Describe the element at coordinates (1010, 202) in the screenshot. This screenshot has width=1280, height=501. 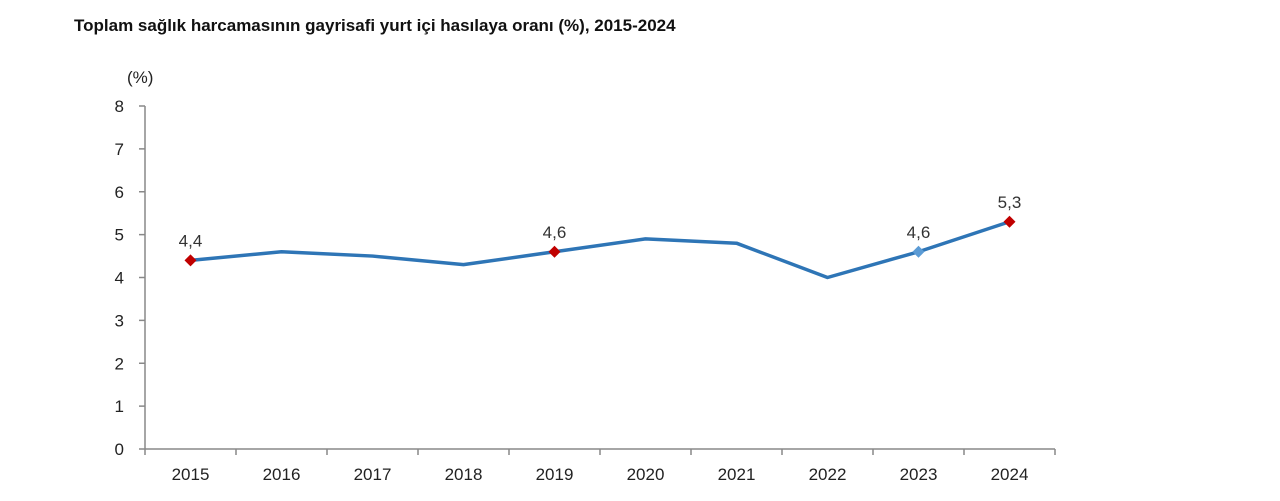
I see `data-label: 5,3` at that location.